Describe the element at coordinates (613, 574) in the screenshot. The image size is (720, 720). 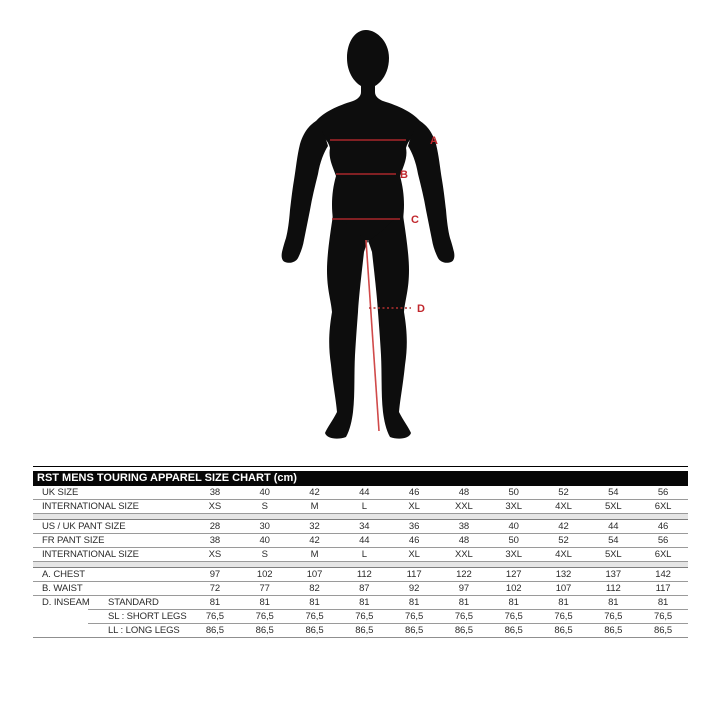
I see `size-cell: 137` at that location.